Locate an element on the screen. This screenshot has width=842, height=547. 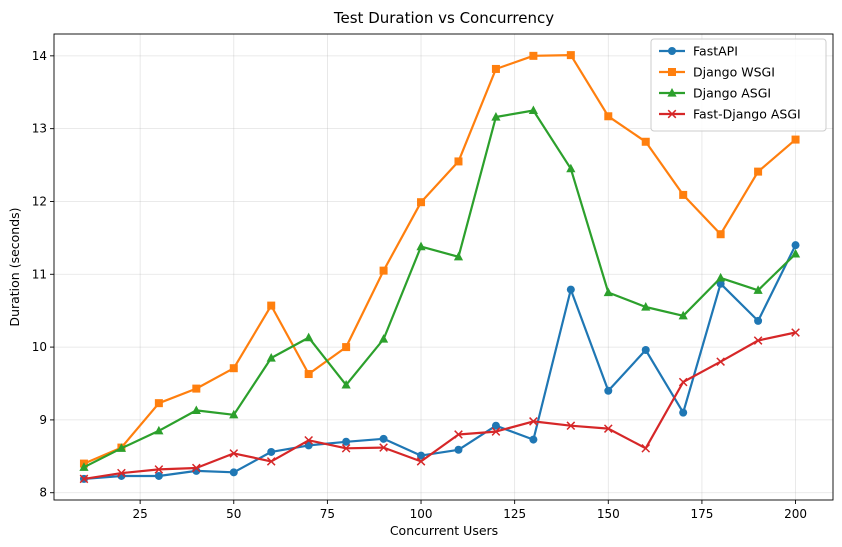
x-axis-label: Concurrent Users is located at coordinates (444, 530).